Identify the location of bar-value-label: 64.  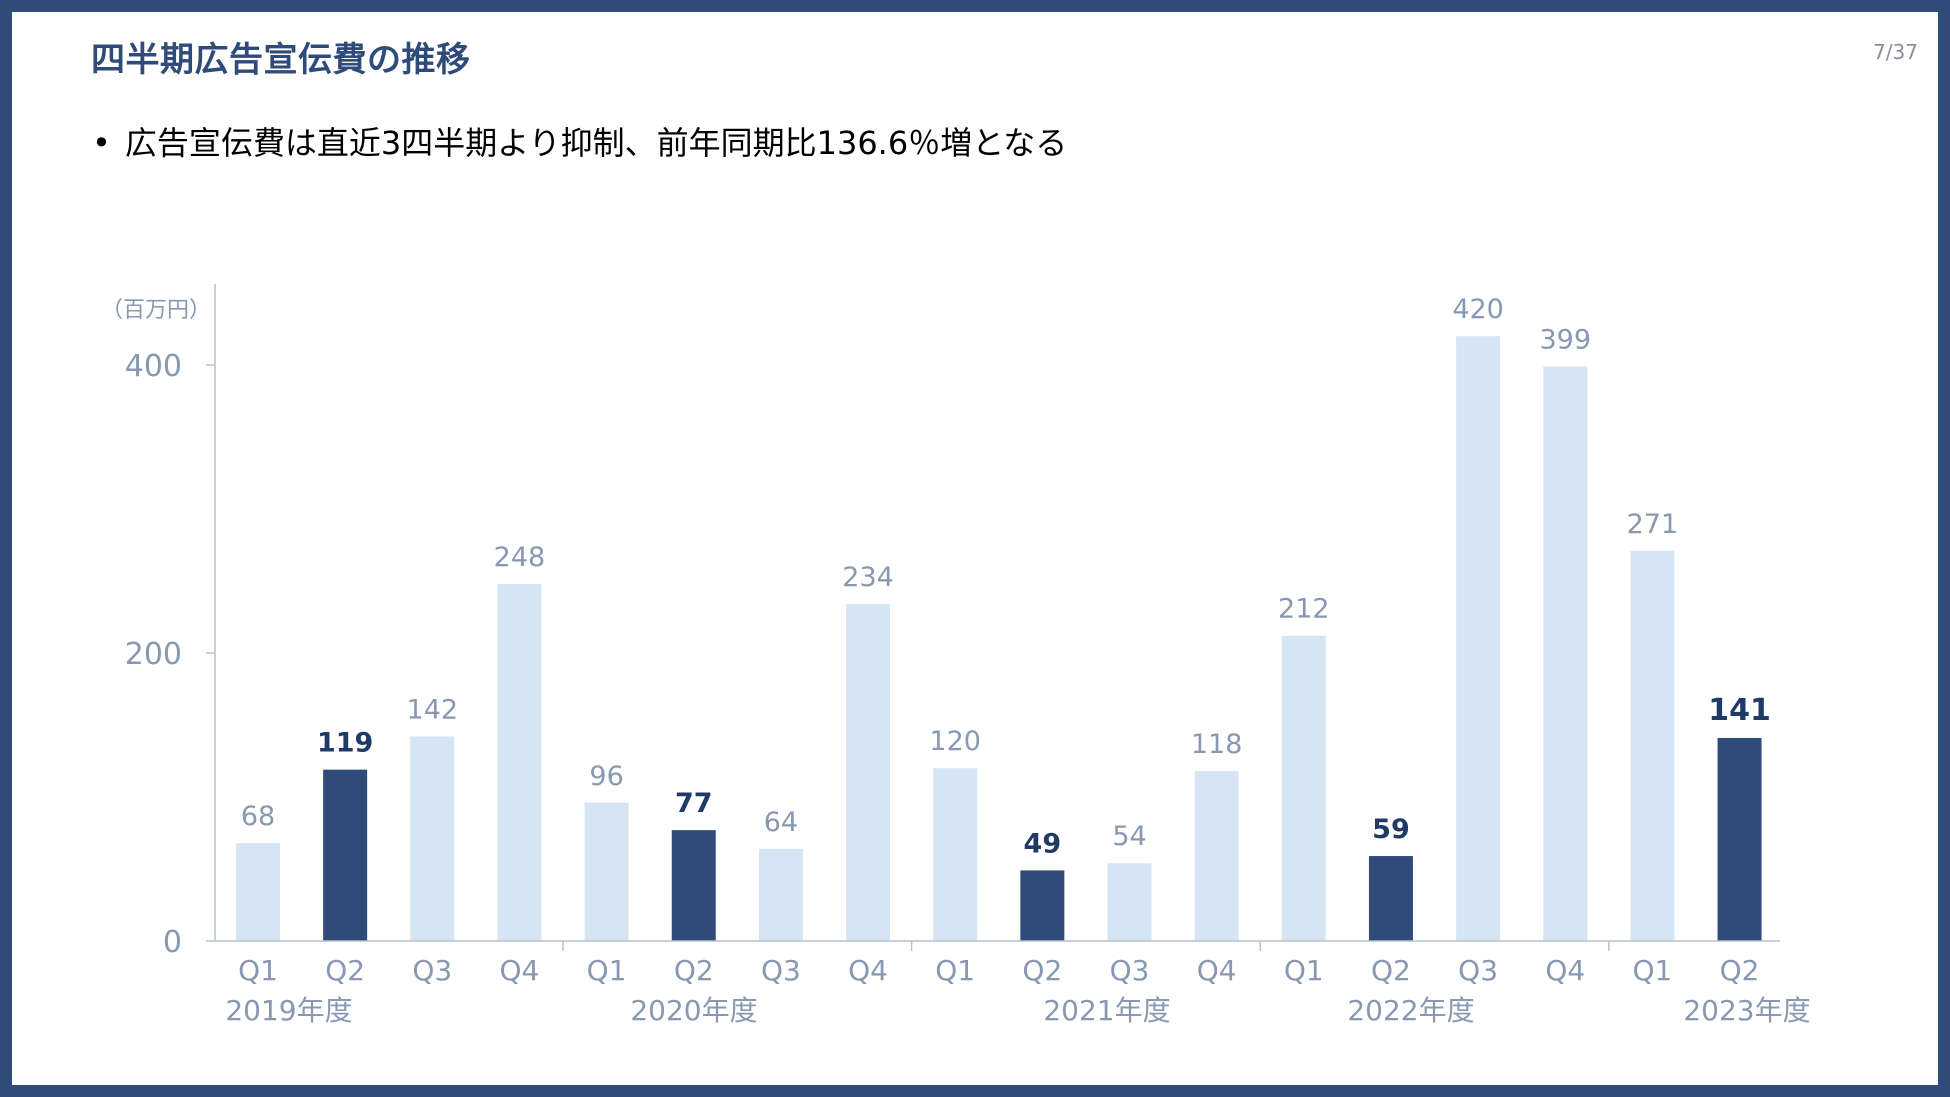
(781, 822).